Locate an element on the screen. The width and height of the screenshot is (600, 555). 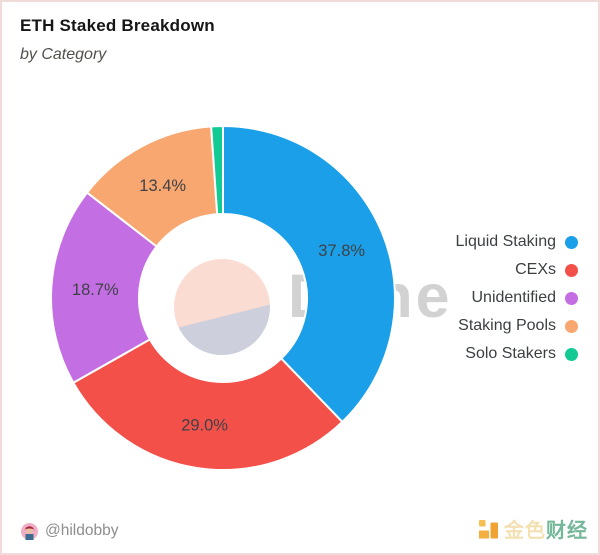
chart-subtitle: by Category is located at coordinates (63, 54).